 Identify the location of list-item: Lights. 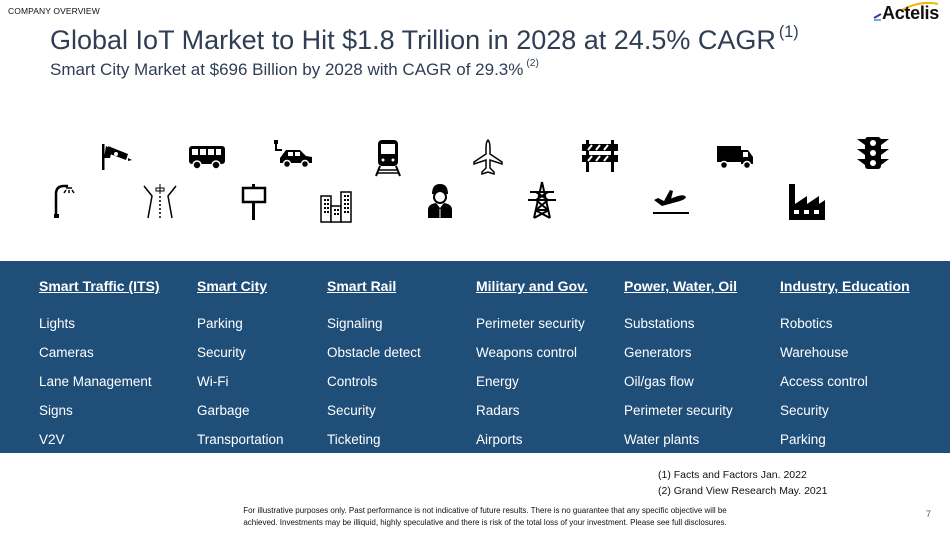
(57, 323).